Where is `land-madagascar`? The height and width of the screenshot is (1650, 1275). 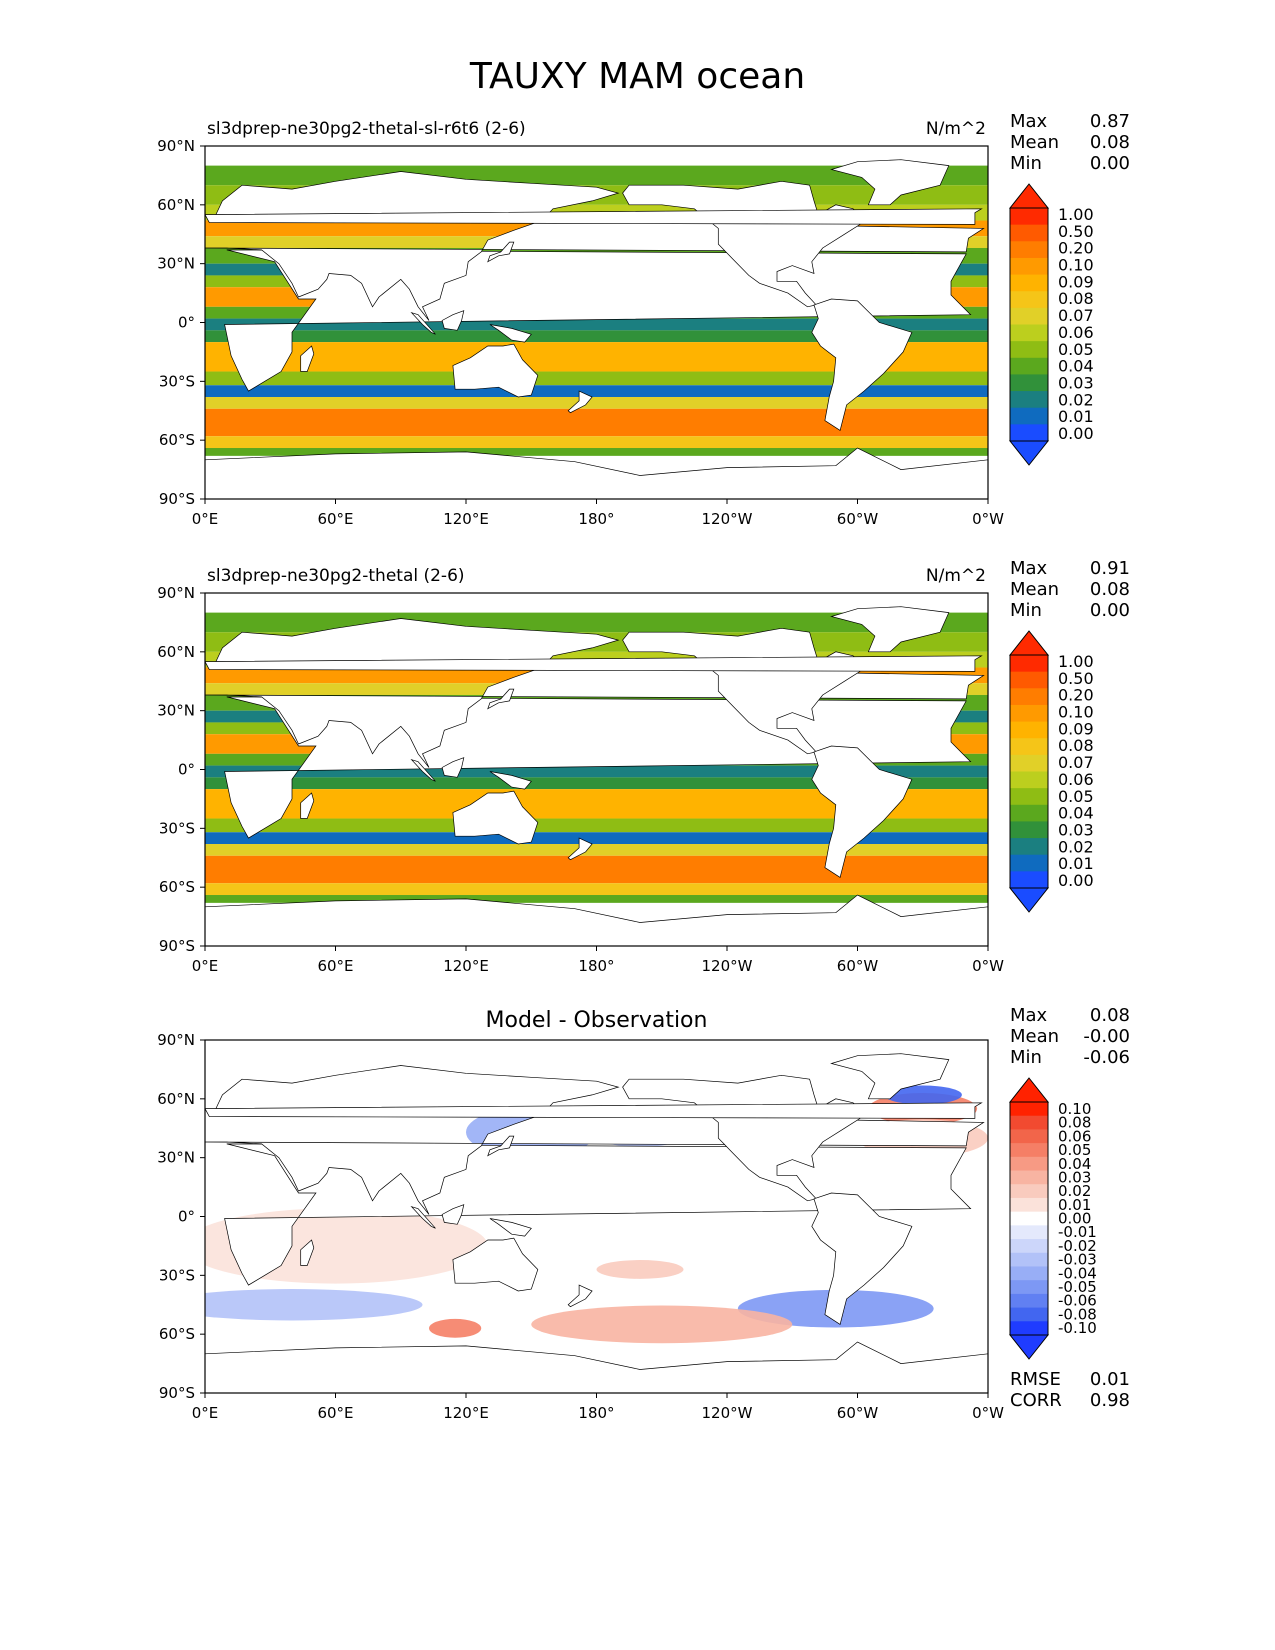
land-madagascar is located at coordinates (307, 805).